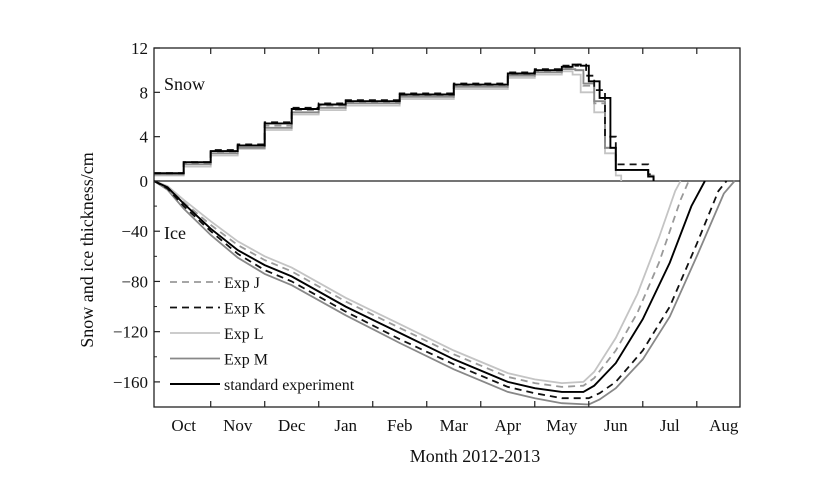 This screenshot has height=500, width=820. Describe the element at coordinates (289, 385) in the screenshot. I see `legend-label-standard-experiment: standard experiment` at that location.